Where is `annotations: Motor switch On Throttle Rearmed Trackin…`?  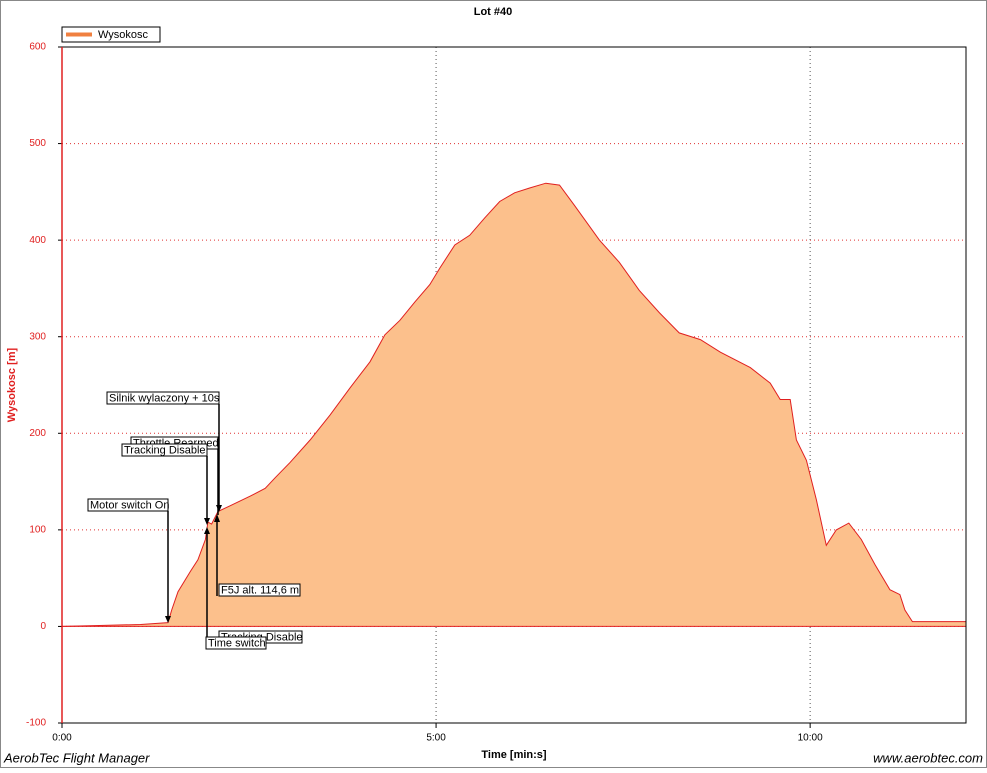
annotations: Motor switch On Throttle Rearmed Trackin… is located at coordinates (195, 520).